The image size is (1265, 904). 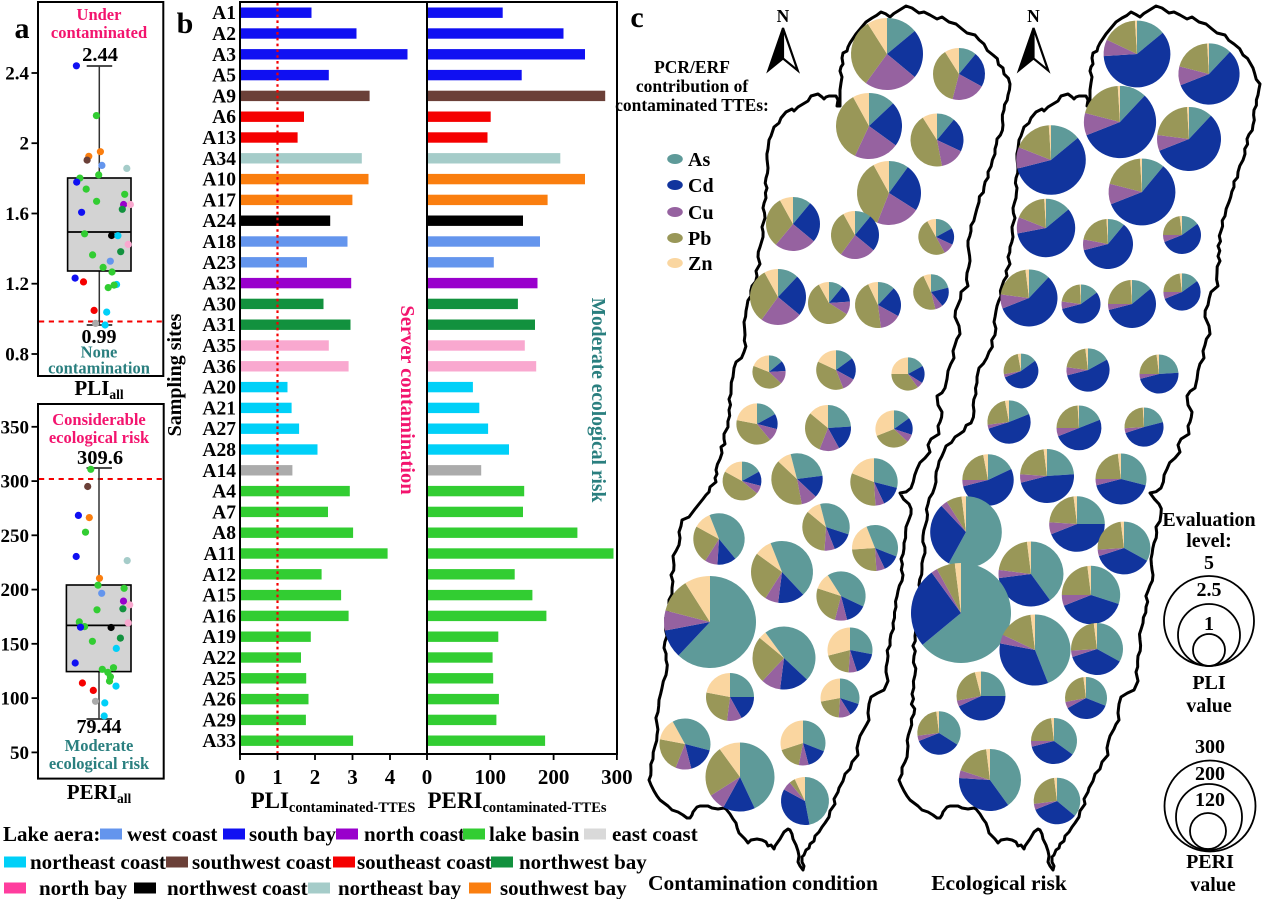 What do you see at coordinates (692, 86) in the screenshot?
I see `svg-text: contribution of` at bounding box center [692, 86].